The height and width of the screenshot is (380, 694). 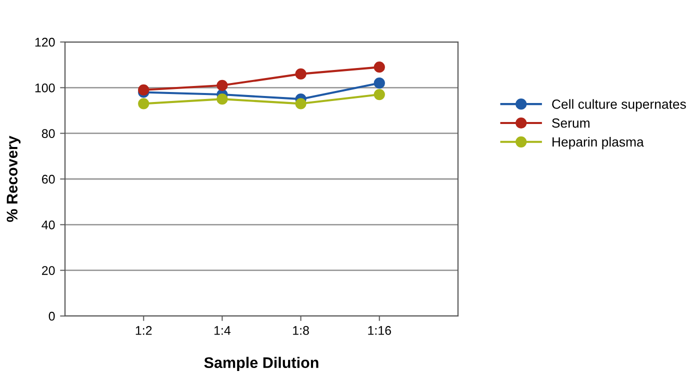 I want to click on y-axis-title: % Recovery, so click(x=13, y=179).